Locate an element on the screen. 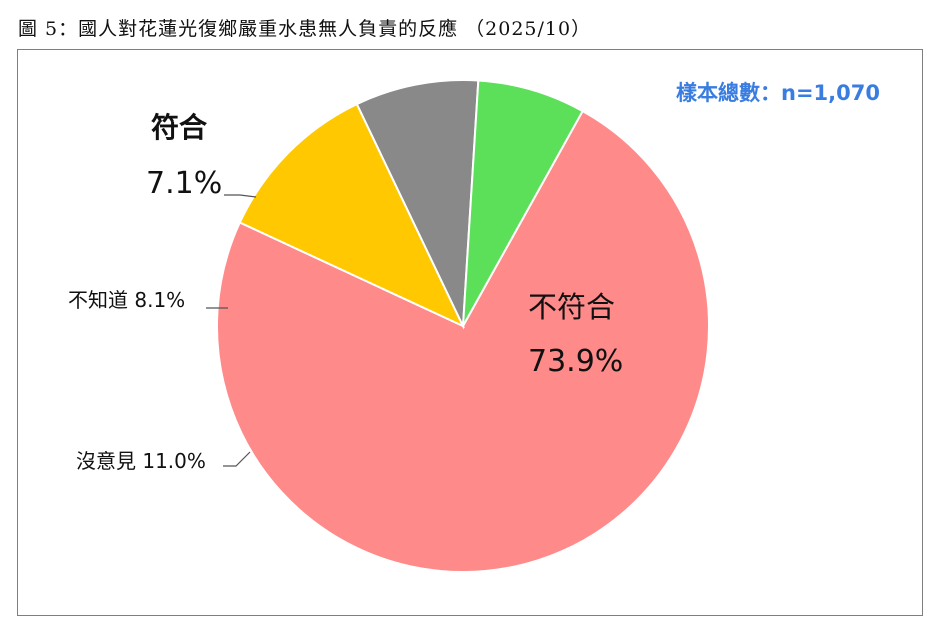 This screenshot has width=942, height=633. pie-slice-meiyijian is located at coordinates (352, 215).